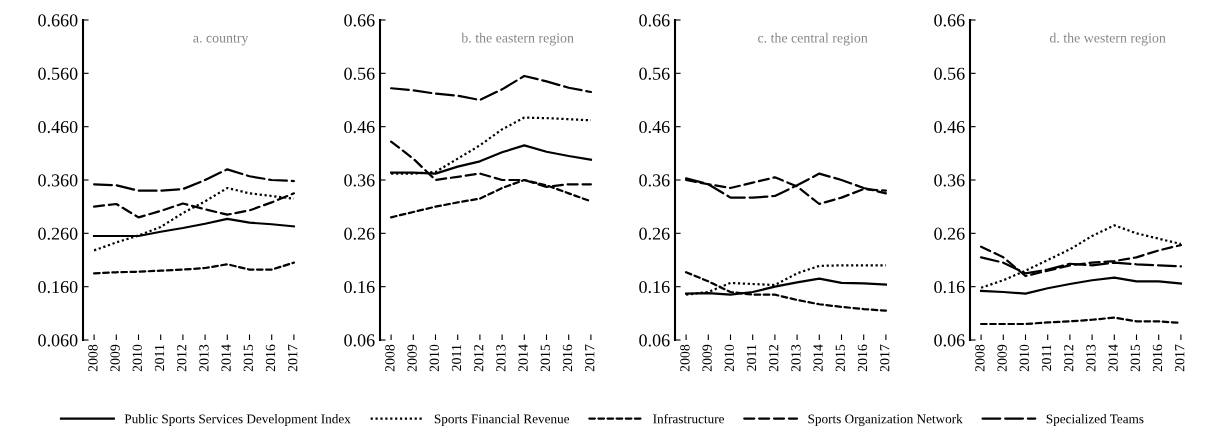 Image resolution: width=1205 pixels, height=434 pixels. Describe the element at coordinates (688, 418) in the screenshot. I see `legend-label: Infrastructure` at that location.